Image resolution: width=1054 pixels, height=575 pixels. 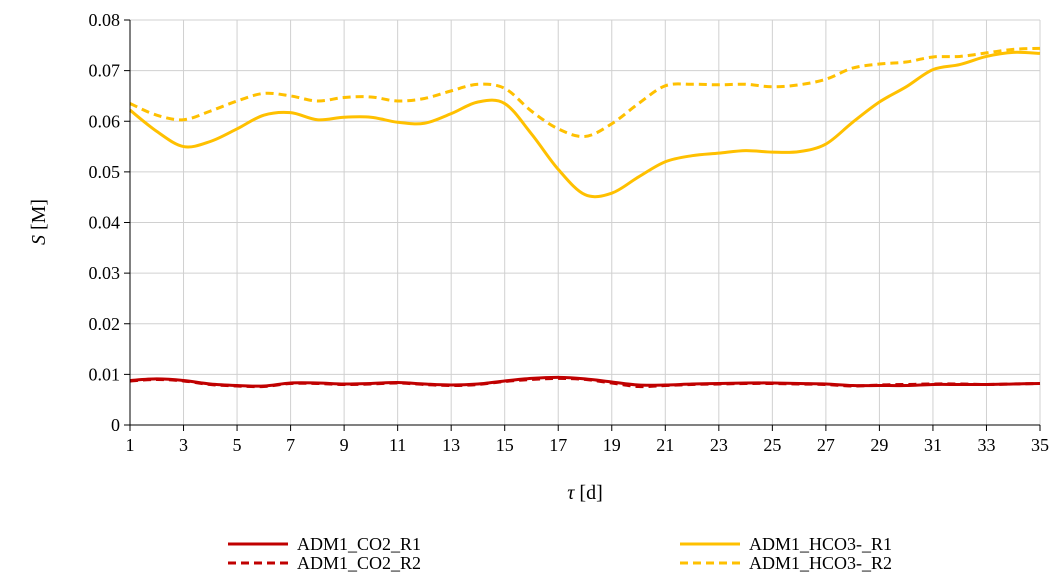 What do you see at coordinates (820, 563) in the screenshot?
I see `legend-label: ADM1_HCO3-_R2` at bounding box center [820, 563].